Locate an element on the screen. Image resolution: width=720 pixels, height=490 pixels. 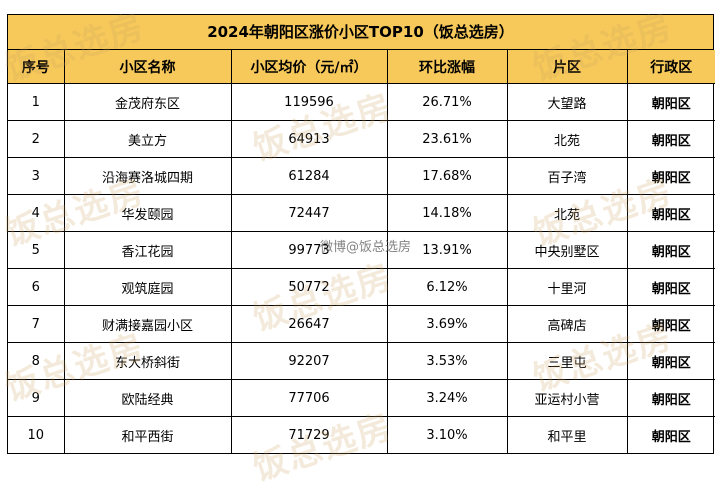
cell-change: 26.71% is located at coordinates (447, 102).